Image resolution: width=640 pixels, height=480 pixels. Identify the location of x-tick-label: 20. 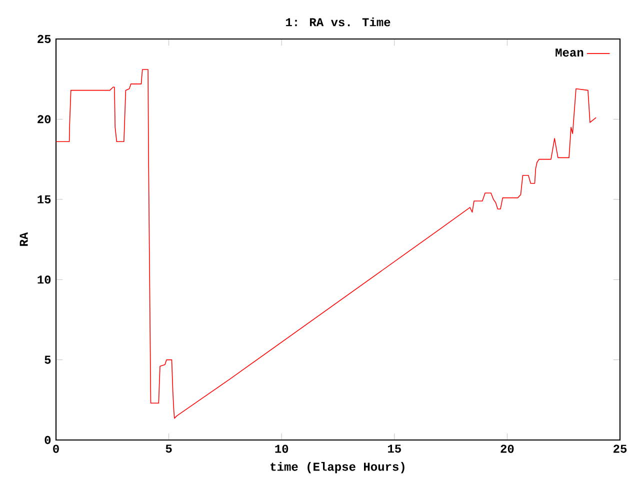
(507, 448).